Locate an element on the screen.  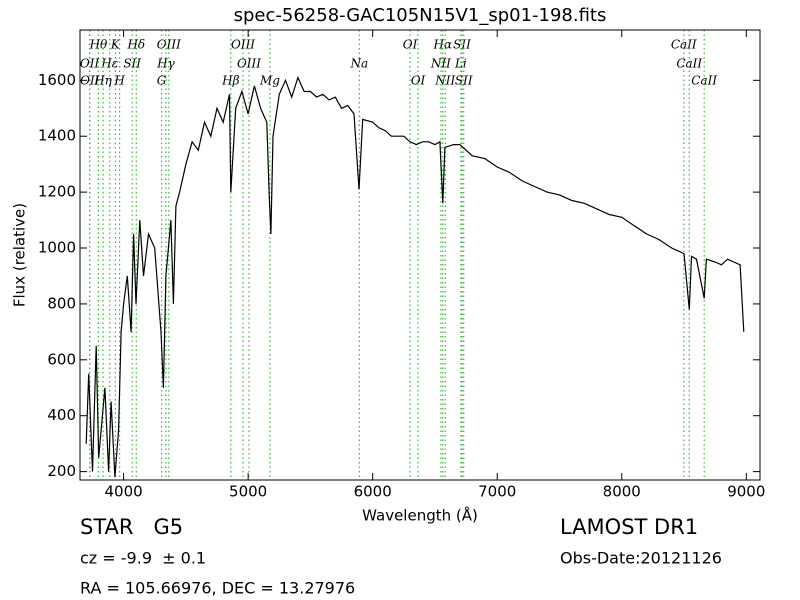
redshift: cz = -9.9 ± 0.1 is located at coordinates (143, 558).